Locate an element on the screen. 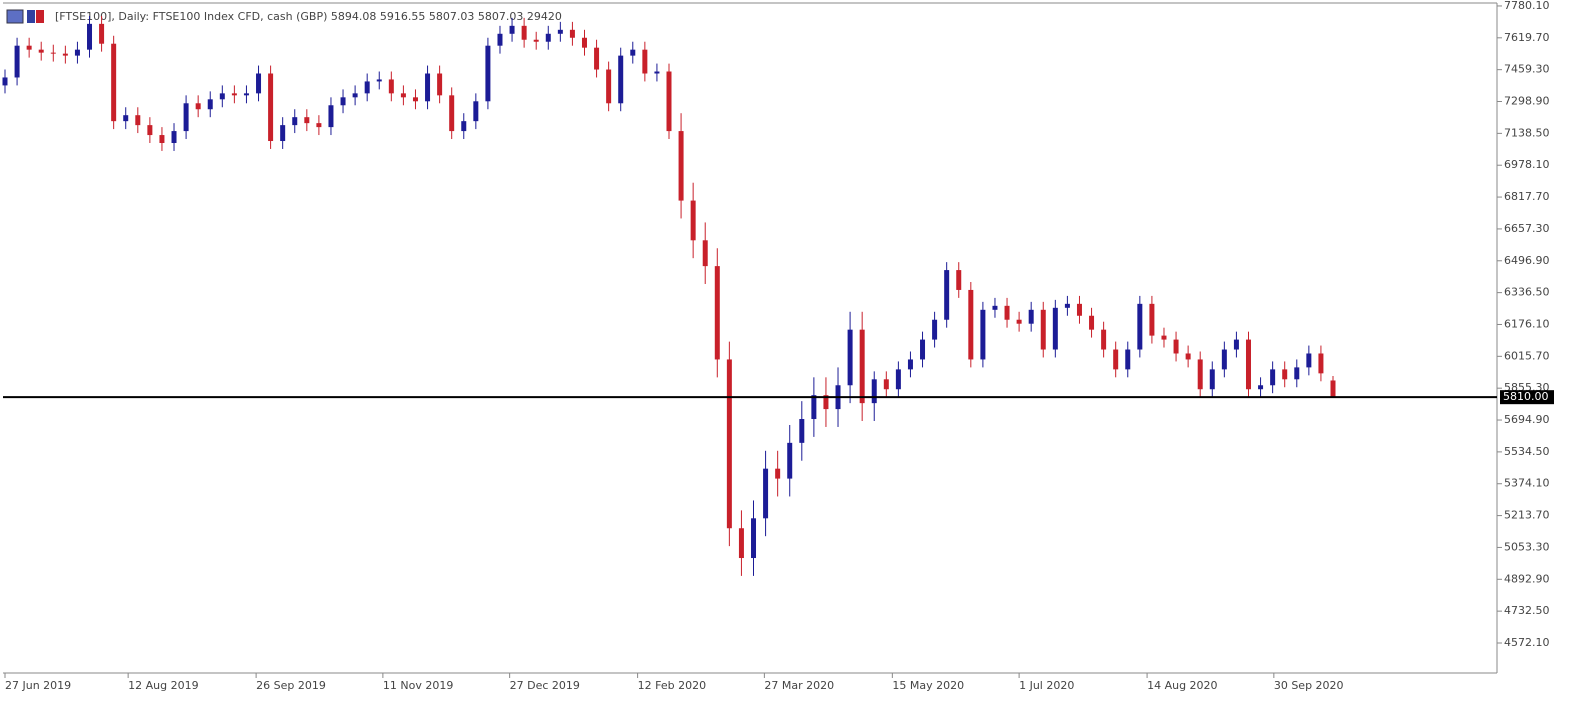 The height and width of the screenshot is (702, 1577). x-tick-label: 11 Nov 2019 is located at coordinates (418, 685).